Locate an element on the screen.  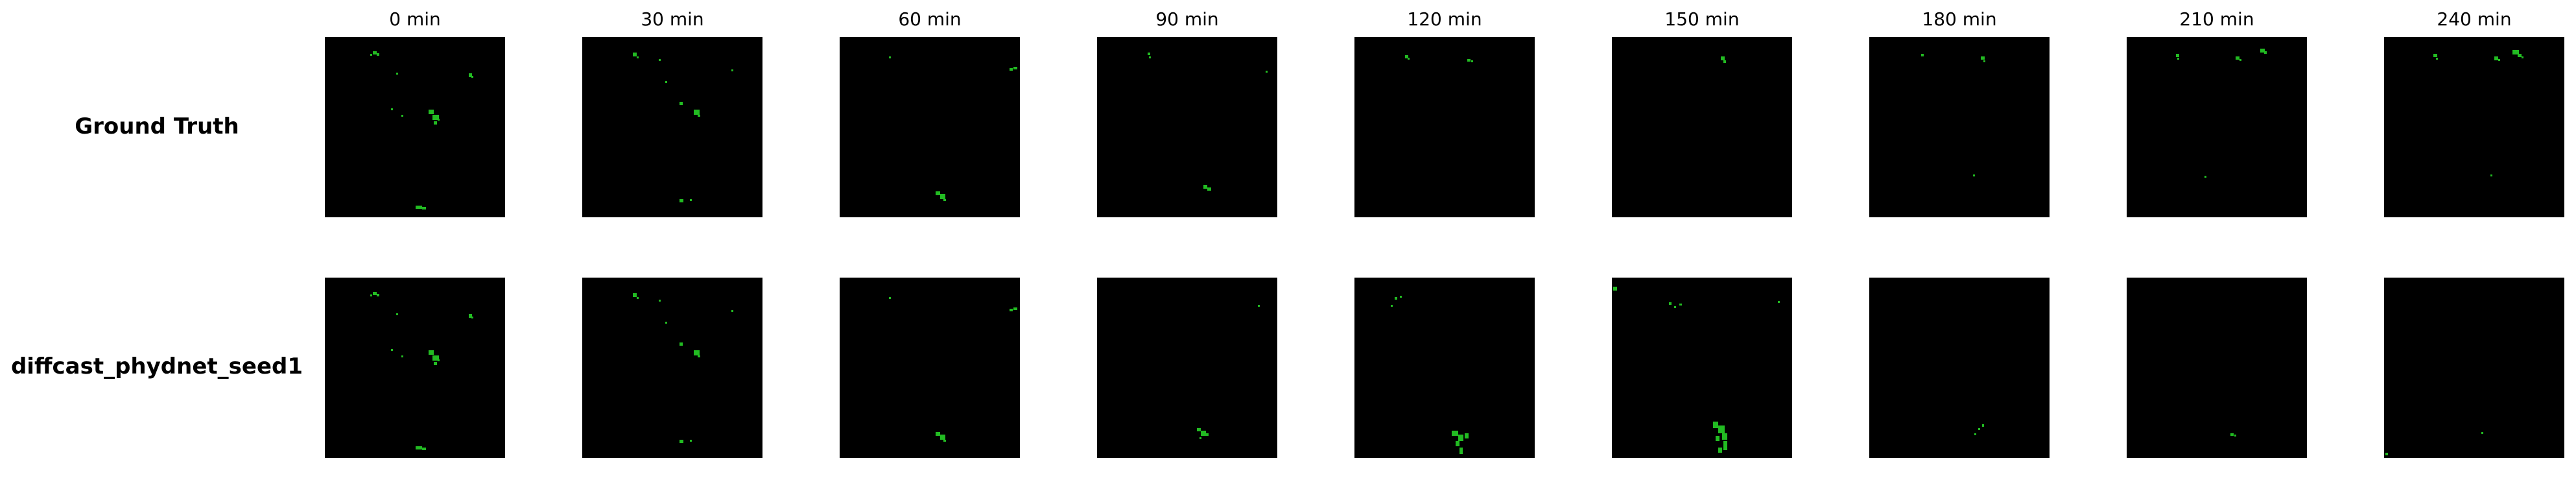
row-label-diffcast-phydnet-seed1: diffcast_phydnet_seed1 is located at coordinates (156, 366).